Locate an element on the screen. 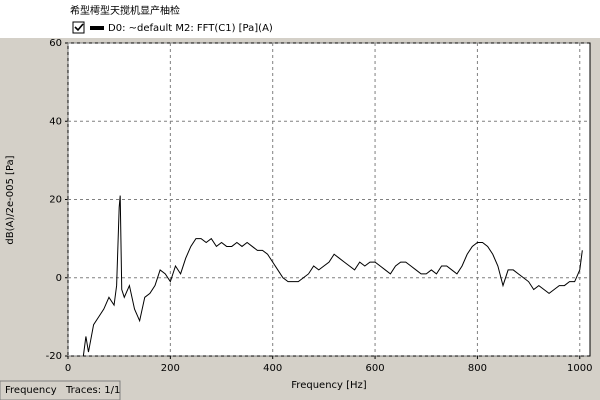  y-axis-label: dB(A)/2e-005 [Pa] is located at coordinates (10, 199).